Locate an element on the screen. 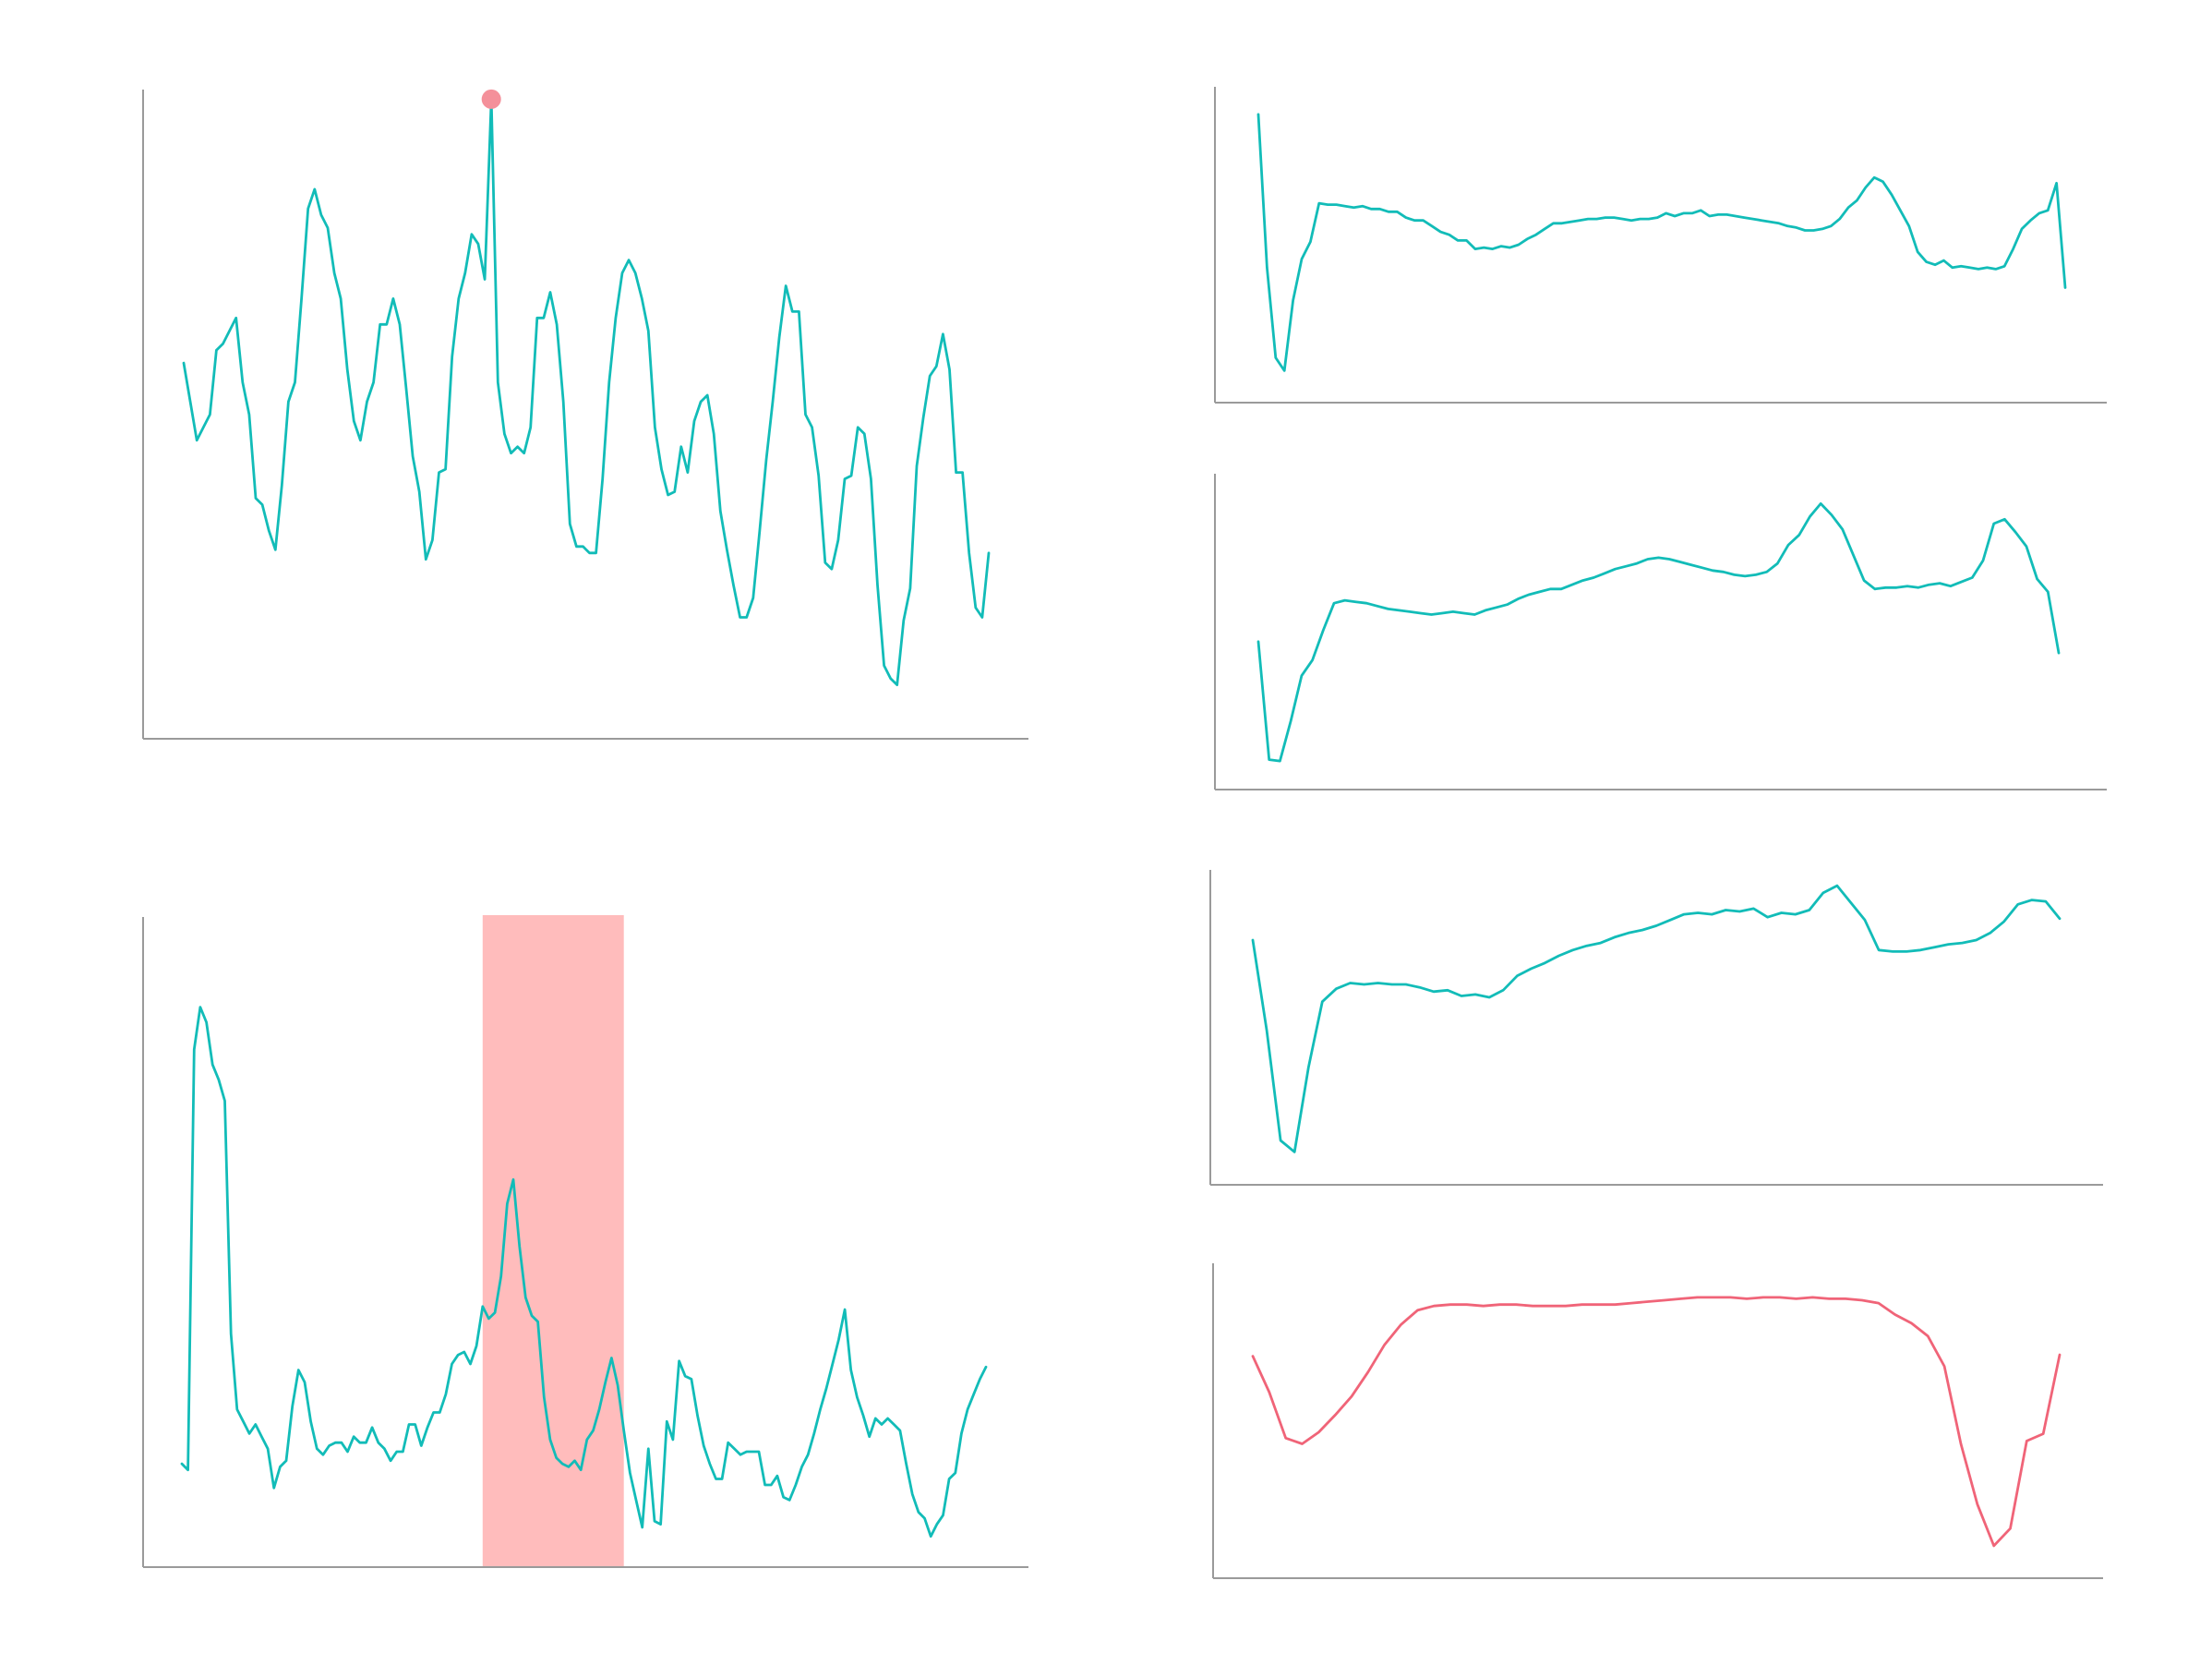  anomaly-point is located at coordinates (491, 99).